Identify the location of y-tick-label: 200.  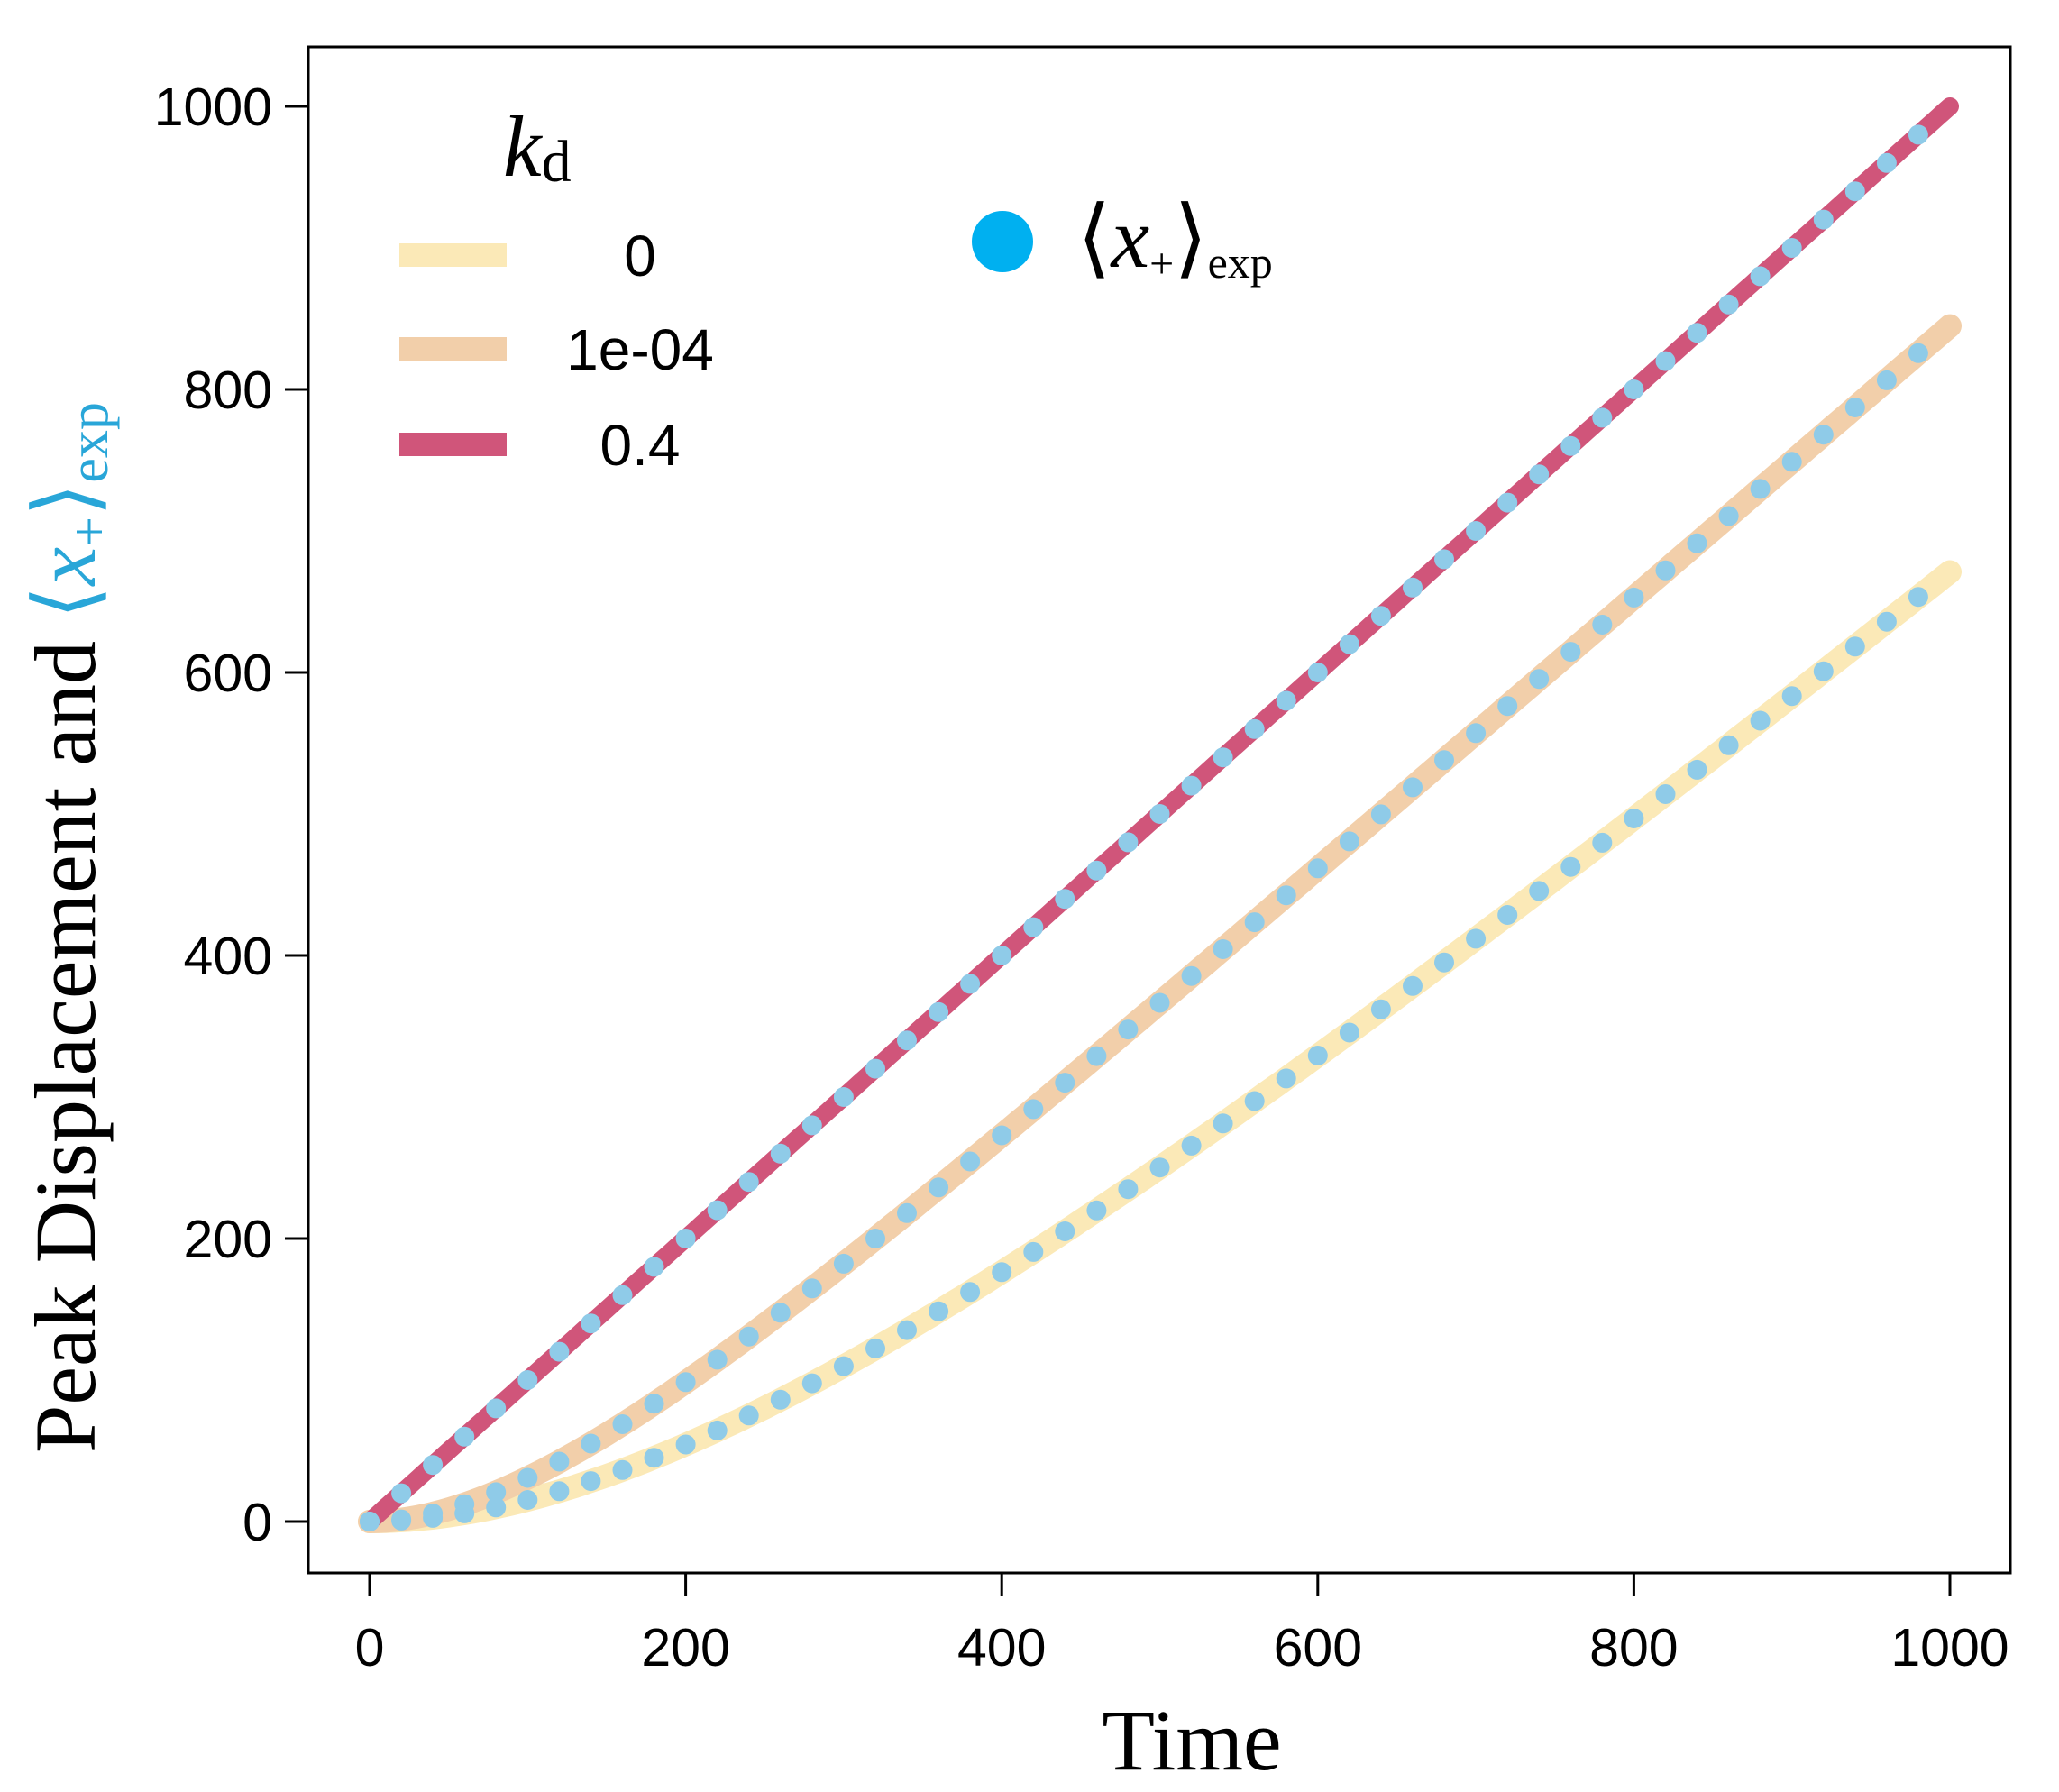
(228, 1239).